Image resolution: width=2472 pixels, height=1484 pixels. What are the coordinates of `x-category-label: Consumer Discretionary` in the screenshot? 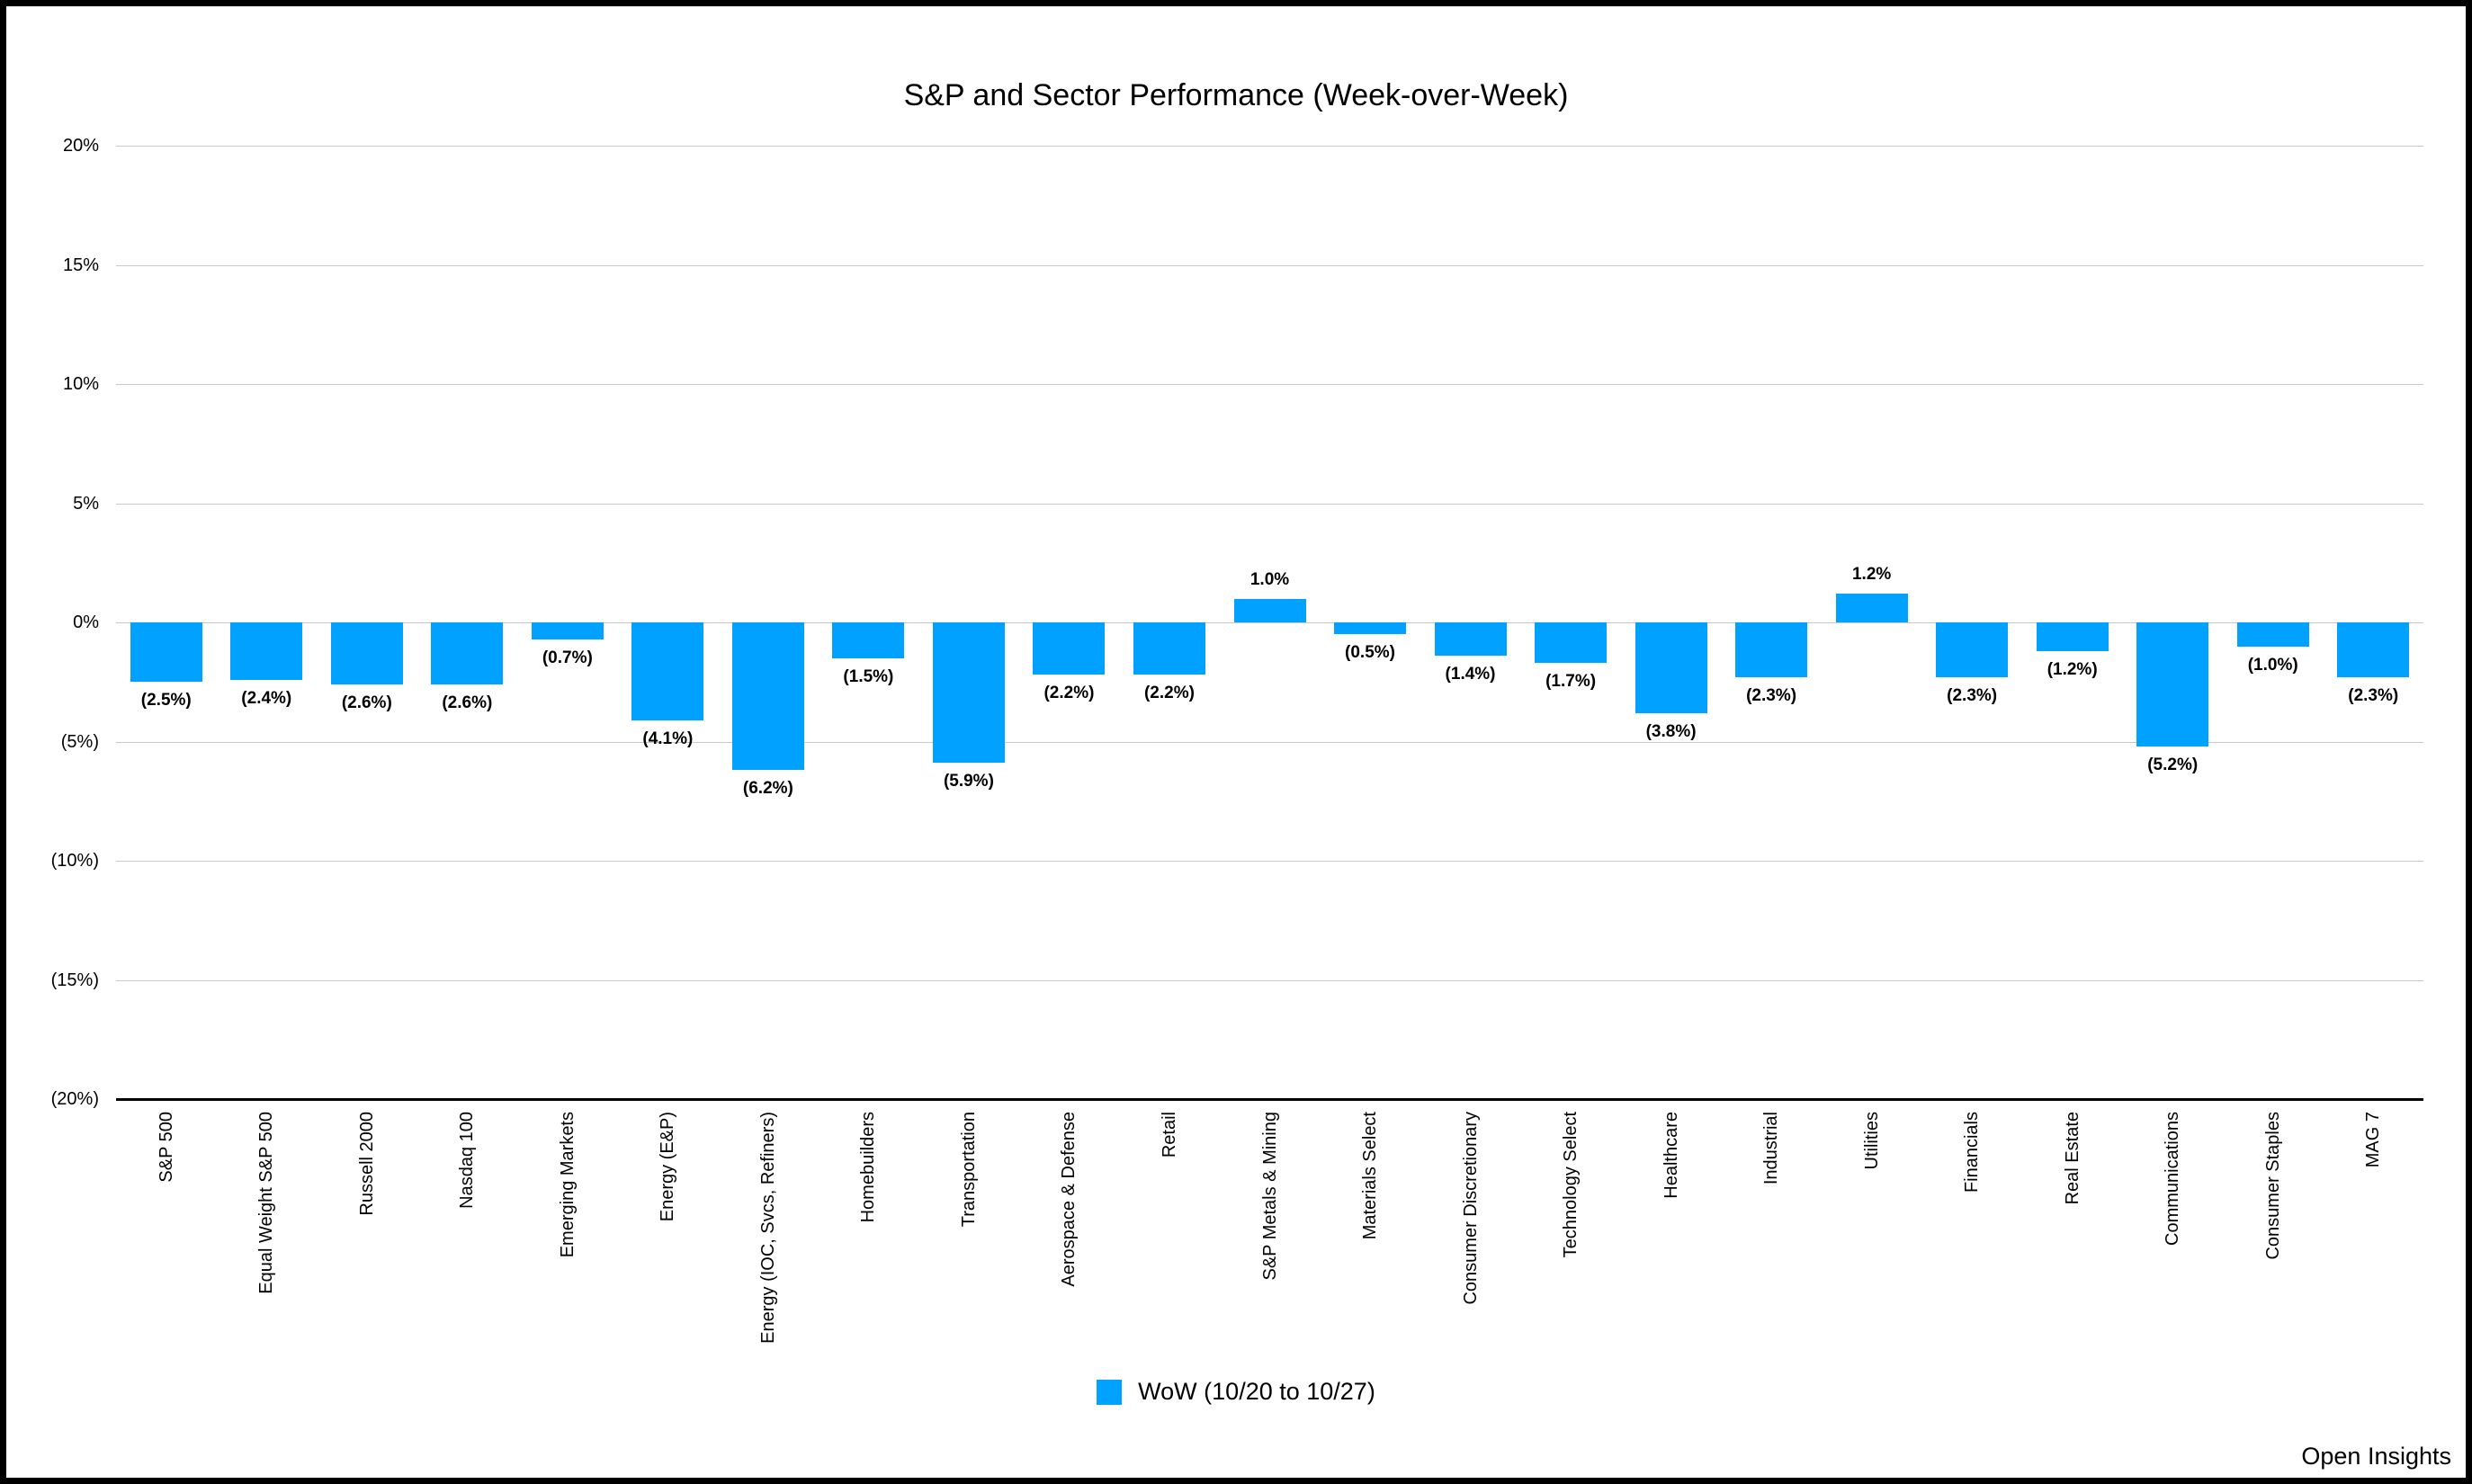 It's located at (1470, 1208).